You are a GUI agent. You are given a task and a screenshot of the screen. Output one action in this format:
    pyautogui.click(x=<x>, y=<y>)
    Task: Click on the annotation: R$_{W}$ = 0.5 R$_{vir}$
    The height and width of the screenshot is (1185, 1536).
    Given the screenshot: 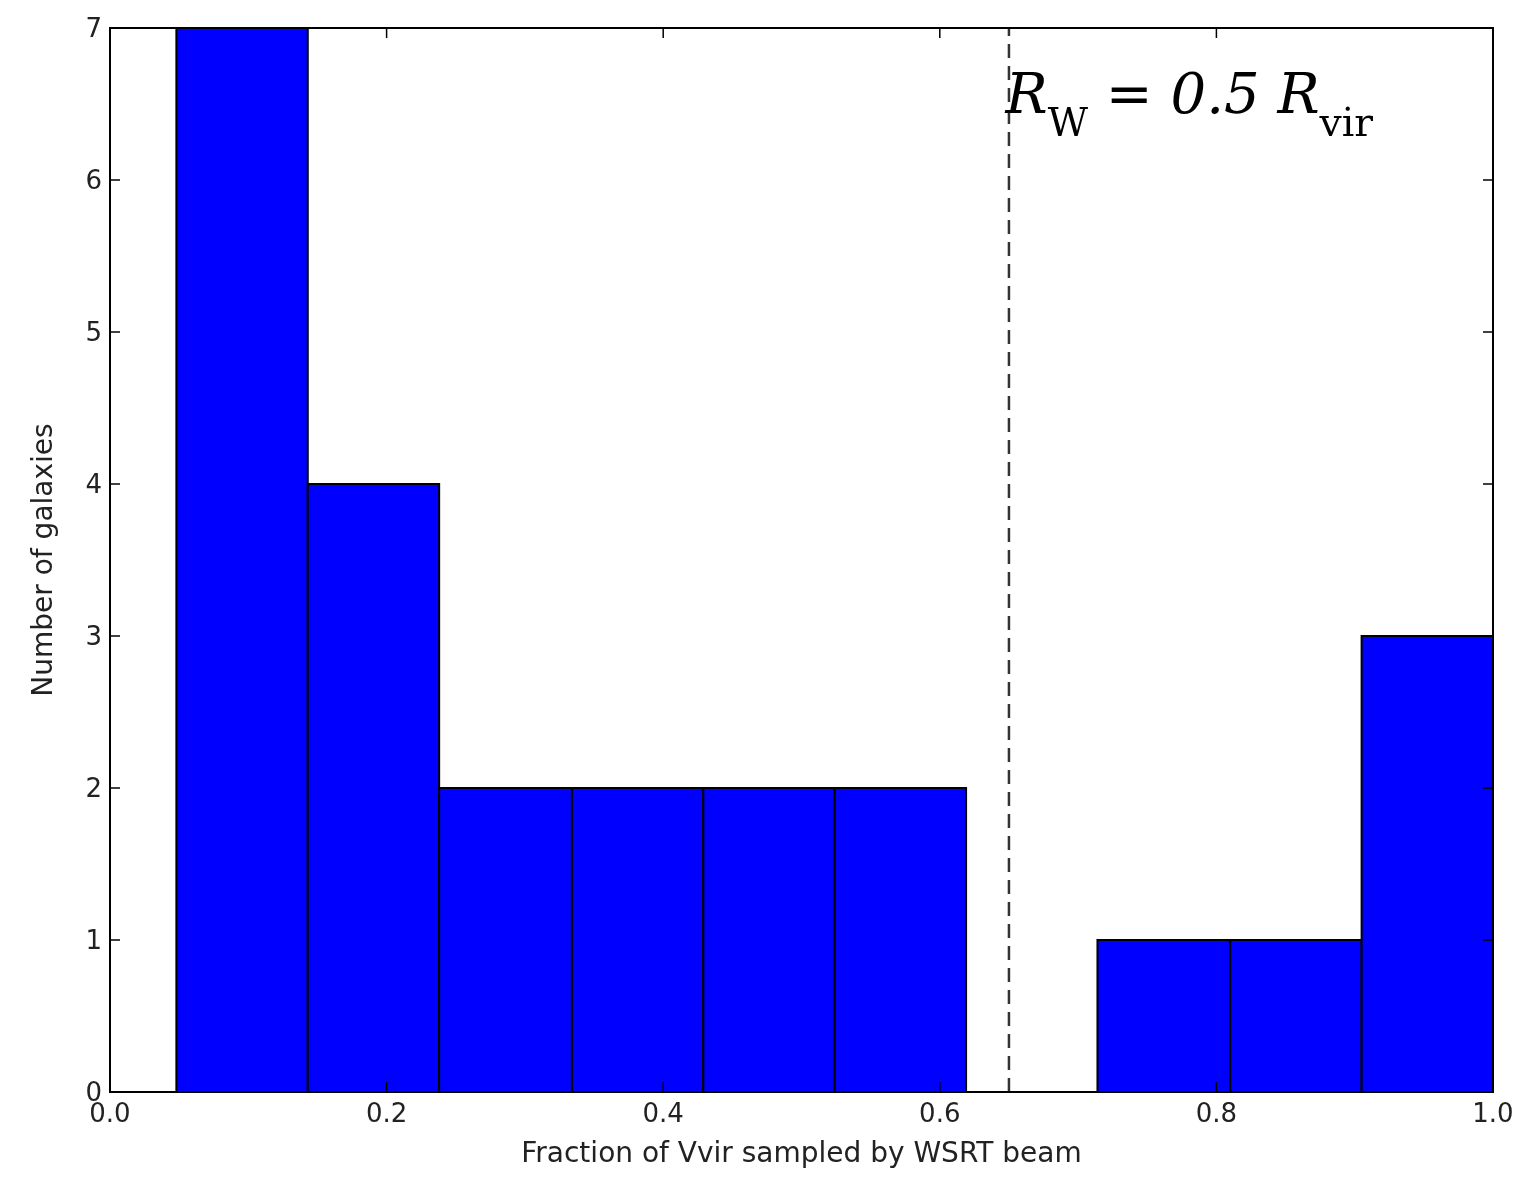 What is the action you would take?
    pyautogui.click(x=1189, y=103)
    